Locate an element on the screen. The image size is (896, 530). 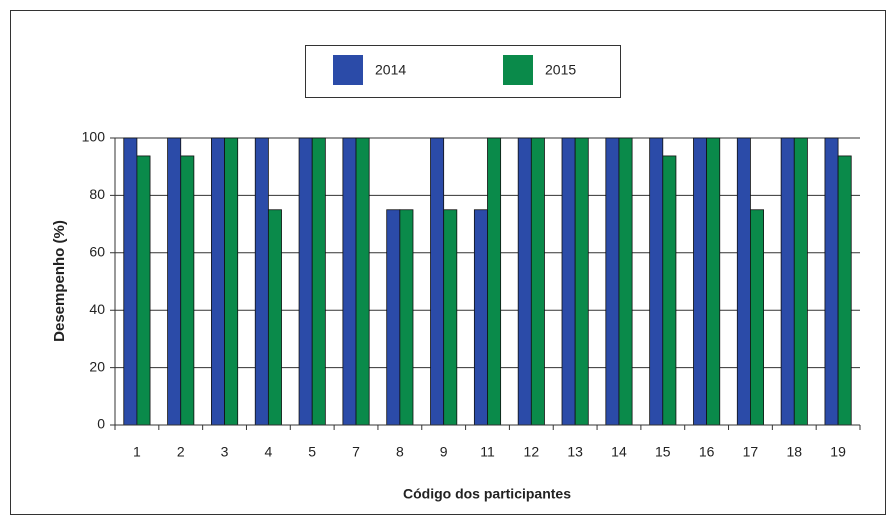
x-tick-label: 5 is located at coordinates (312, 452).